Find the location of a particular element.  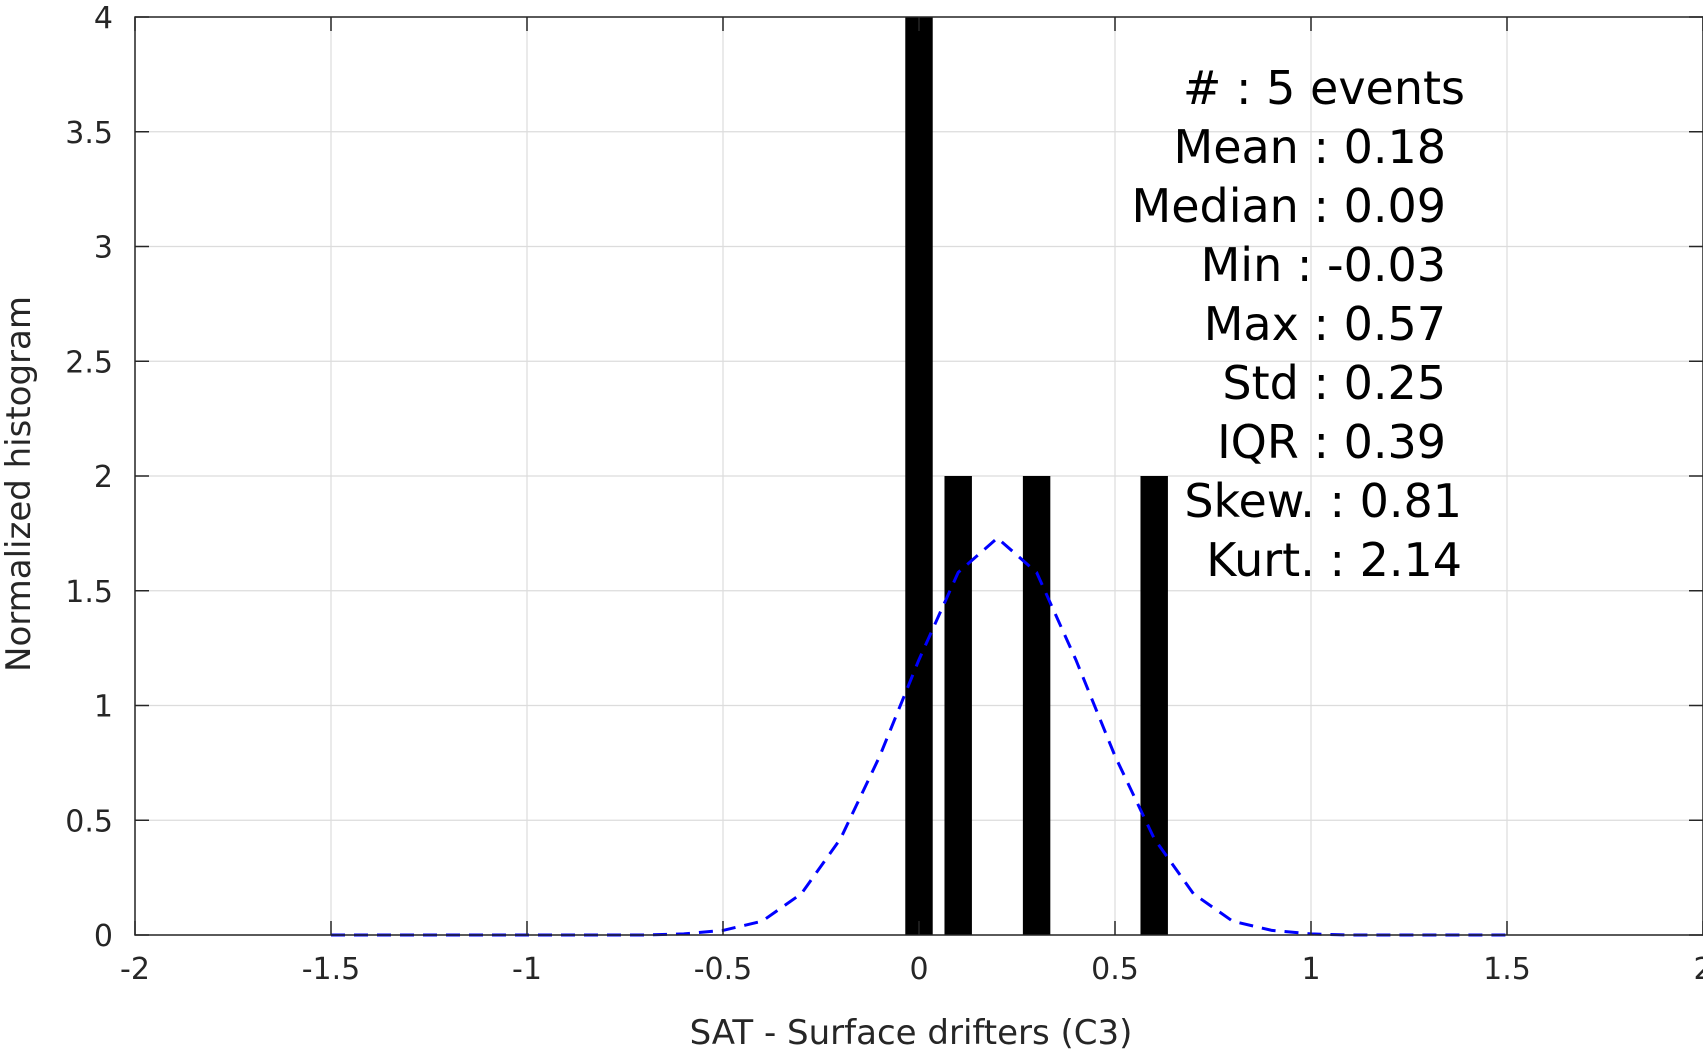

y-tick-label: 1.5 is located at coordinates (89, 592).